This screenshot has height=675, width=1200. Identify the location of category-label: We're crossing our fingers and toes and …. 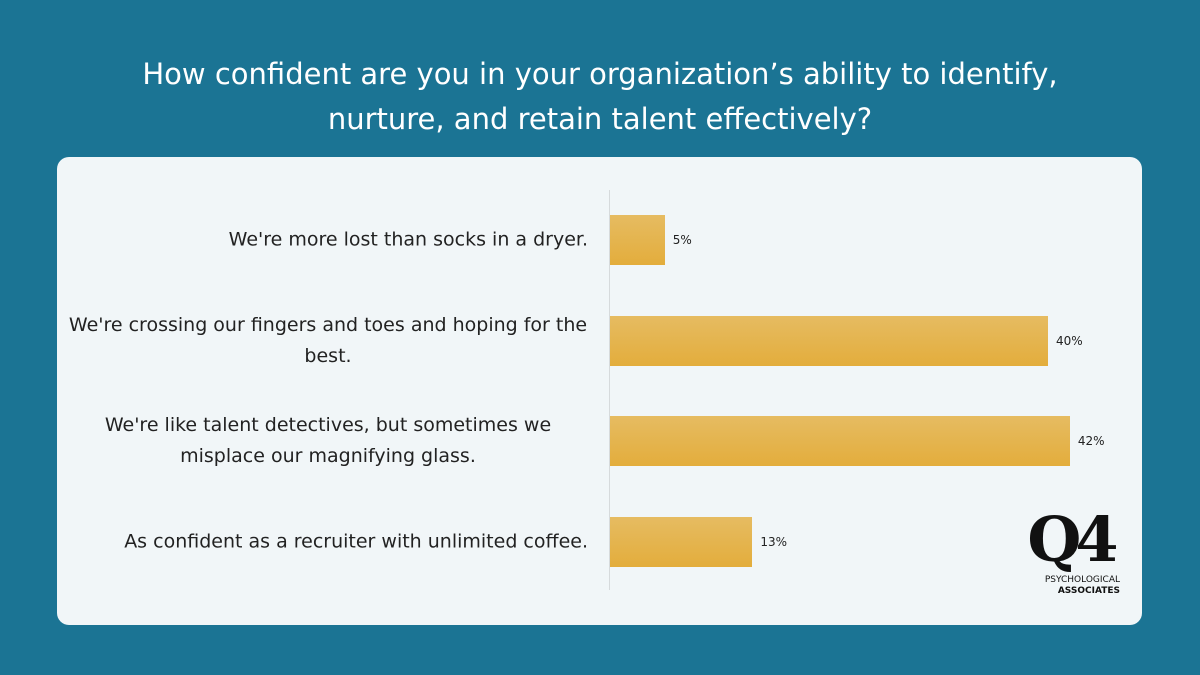
(328, 340).